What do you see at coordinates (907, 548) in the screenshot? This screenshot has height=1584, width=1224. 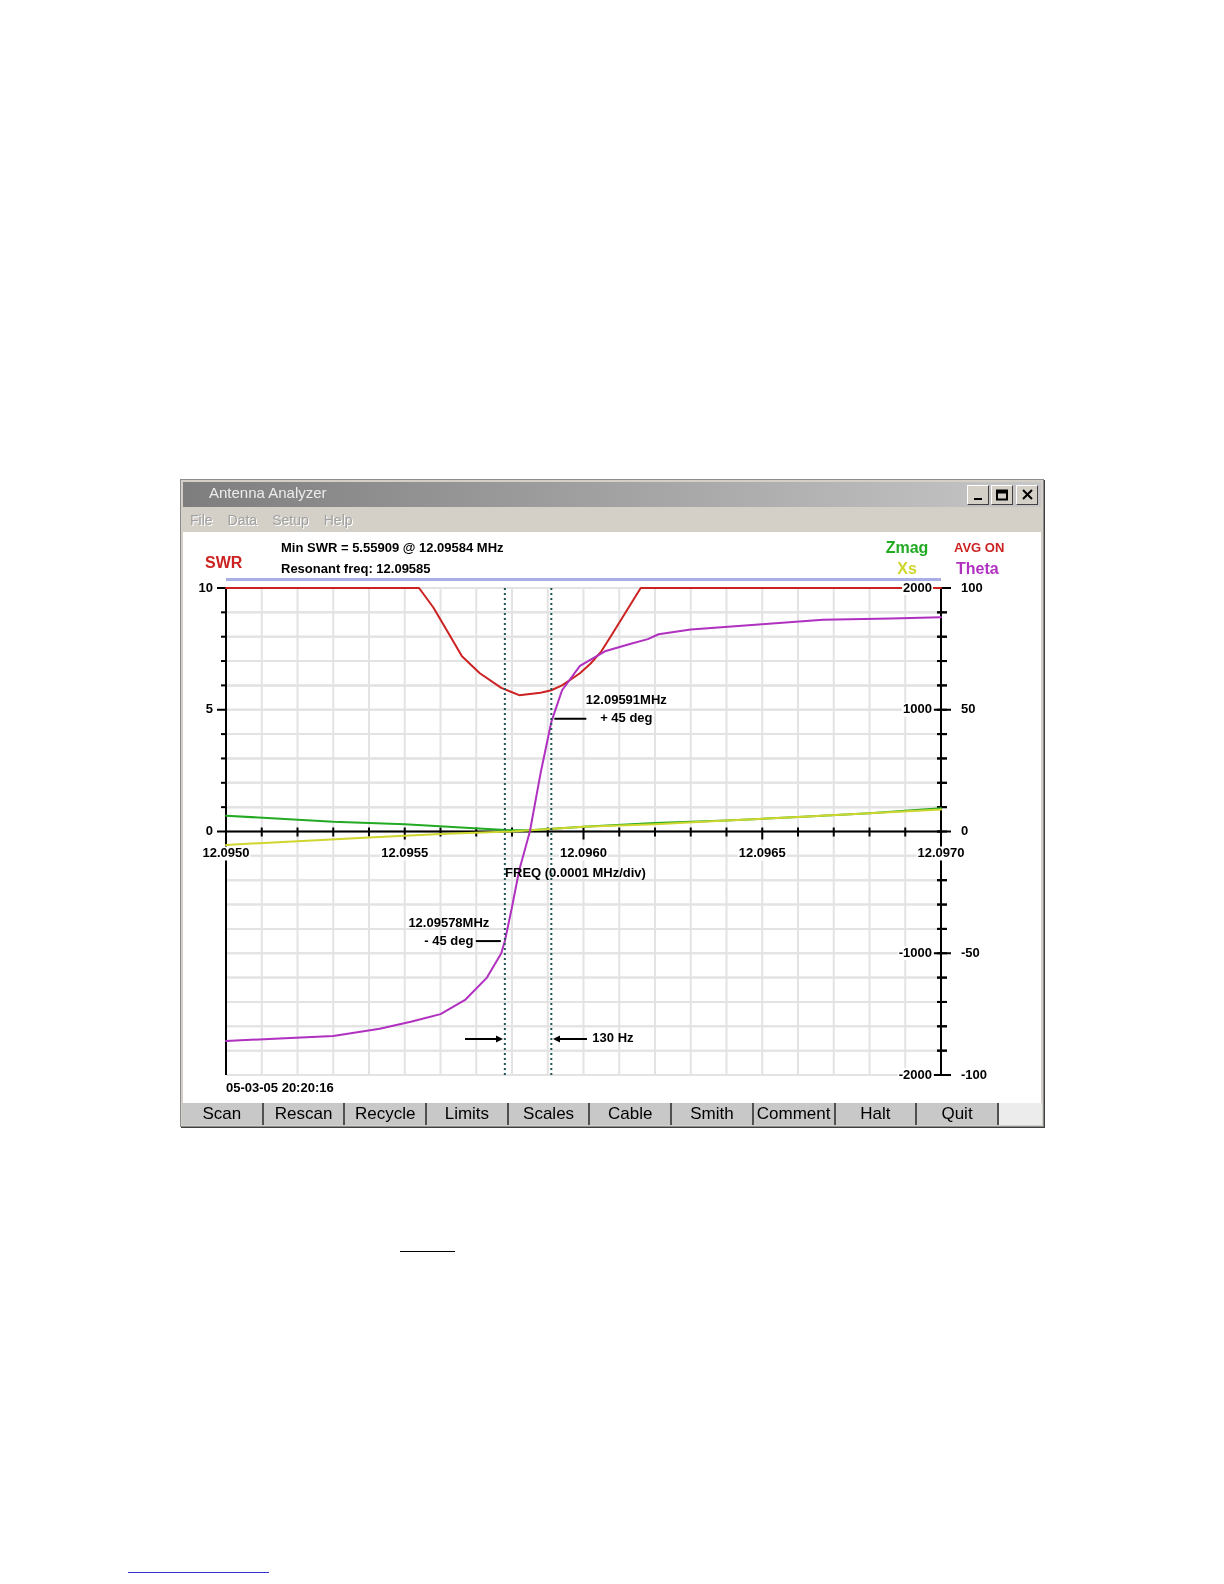 I see `text: Zmag` at bounding box center [907, 548].